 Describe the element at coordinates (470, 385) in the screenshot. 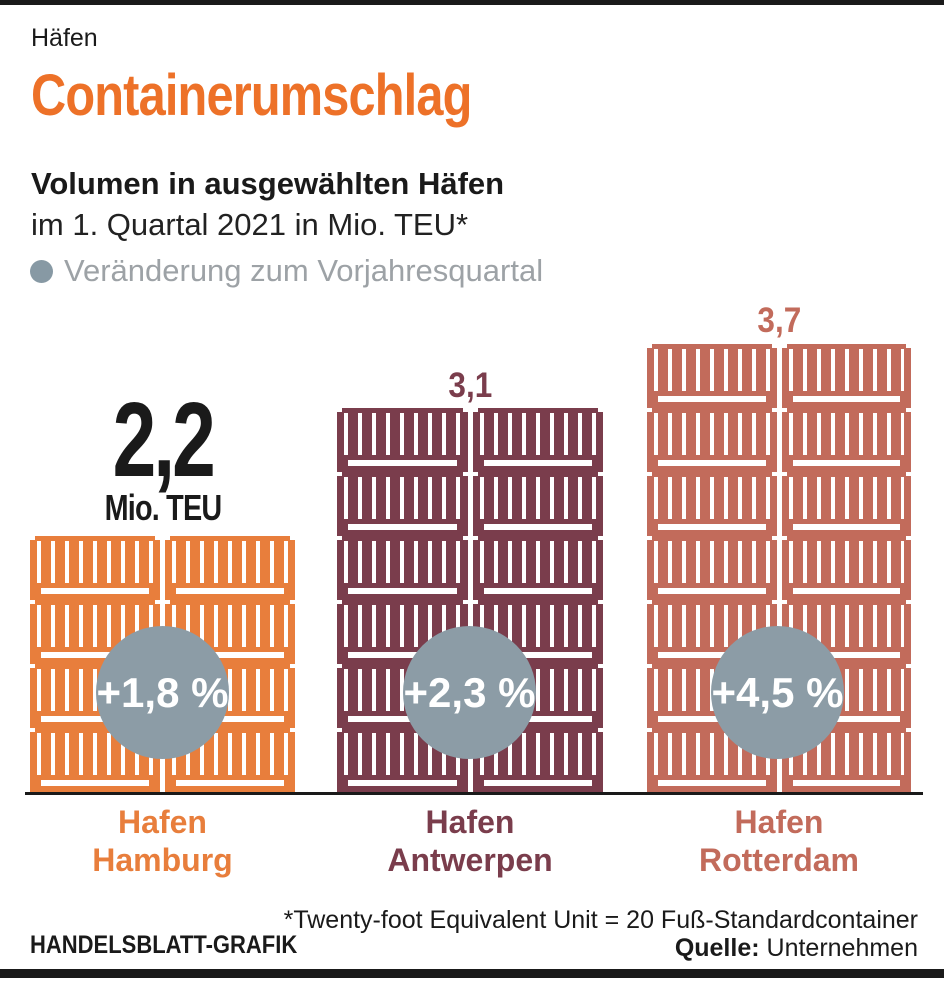

I see `value-label-antwerpen: 3,1` at that location.